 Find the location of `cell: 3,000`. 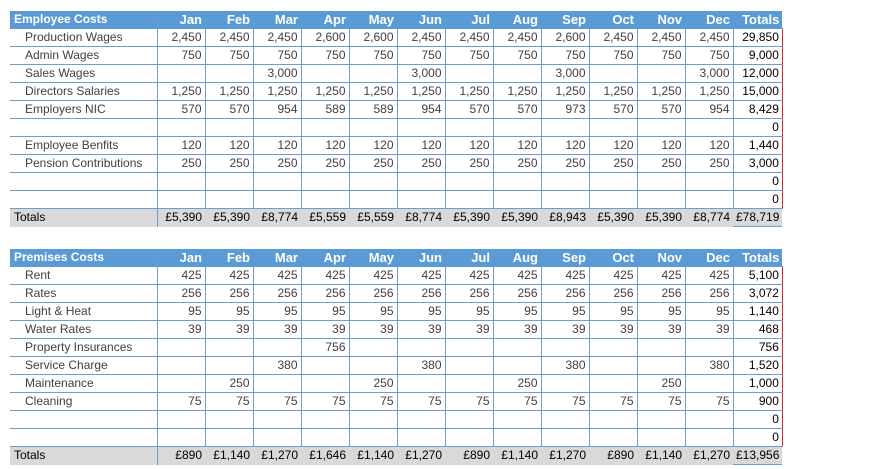

cell: 3,000 is located at coordinates (277, 73).